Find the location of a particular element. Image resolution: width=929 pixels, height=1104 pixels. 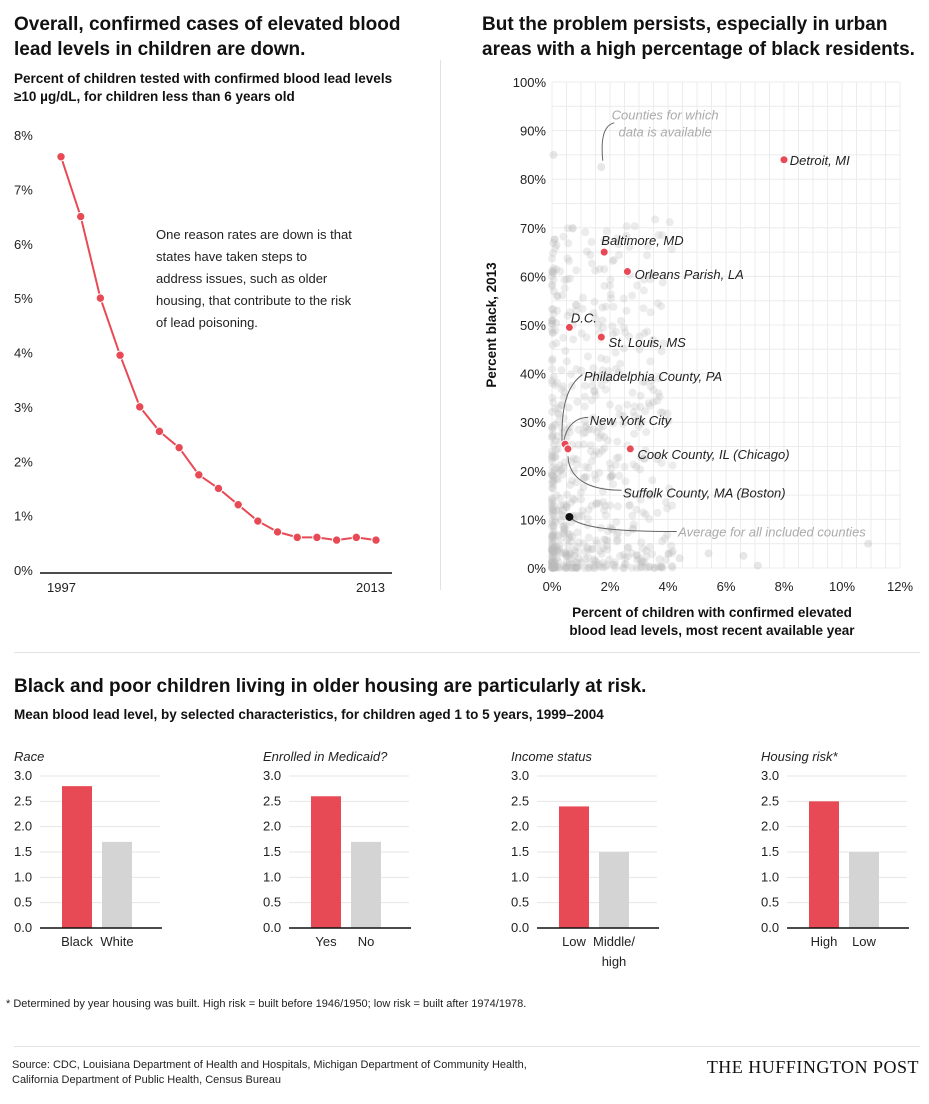

x-tick-label: 12% is located at coordinates (900, 586).